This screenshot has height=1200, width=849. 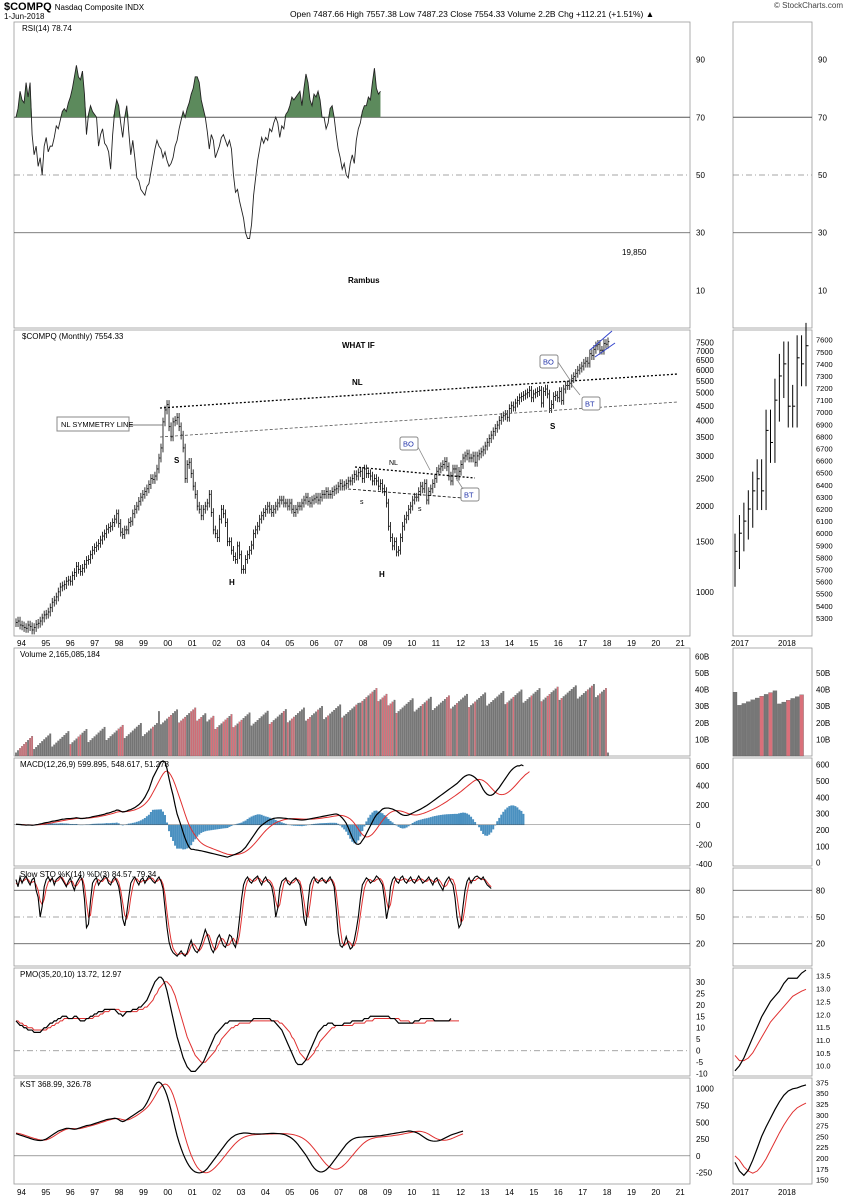 I want to click on x-tick-label: 08, so click(x=363, y=1192).